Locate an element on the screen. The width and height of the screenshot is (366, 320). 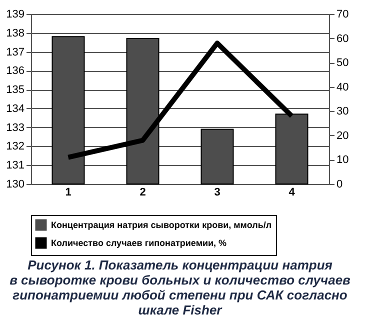
y2-tick-label: 40 is located at coordinates (342, 87).